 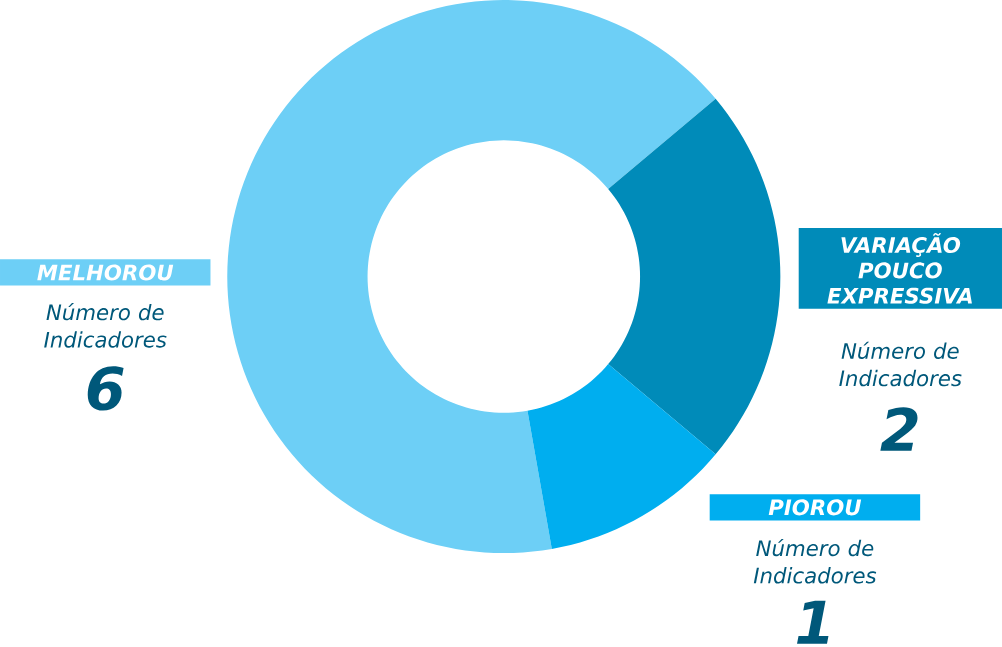 I want to click on slice-label: VARIAÇÃO POUCO EXPRESSIVA, so click(x=899, y=268).